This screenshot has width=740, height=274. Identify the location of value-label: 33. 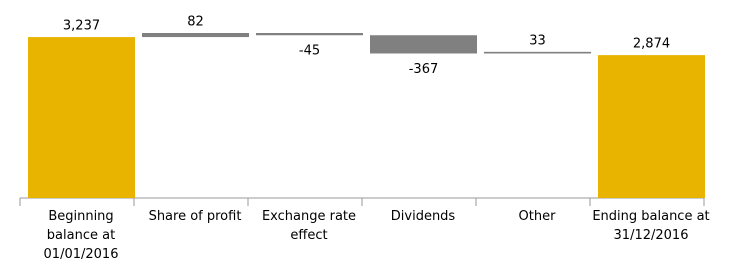
(537, 40).